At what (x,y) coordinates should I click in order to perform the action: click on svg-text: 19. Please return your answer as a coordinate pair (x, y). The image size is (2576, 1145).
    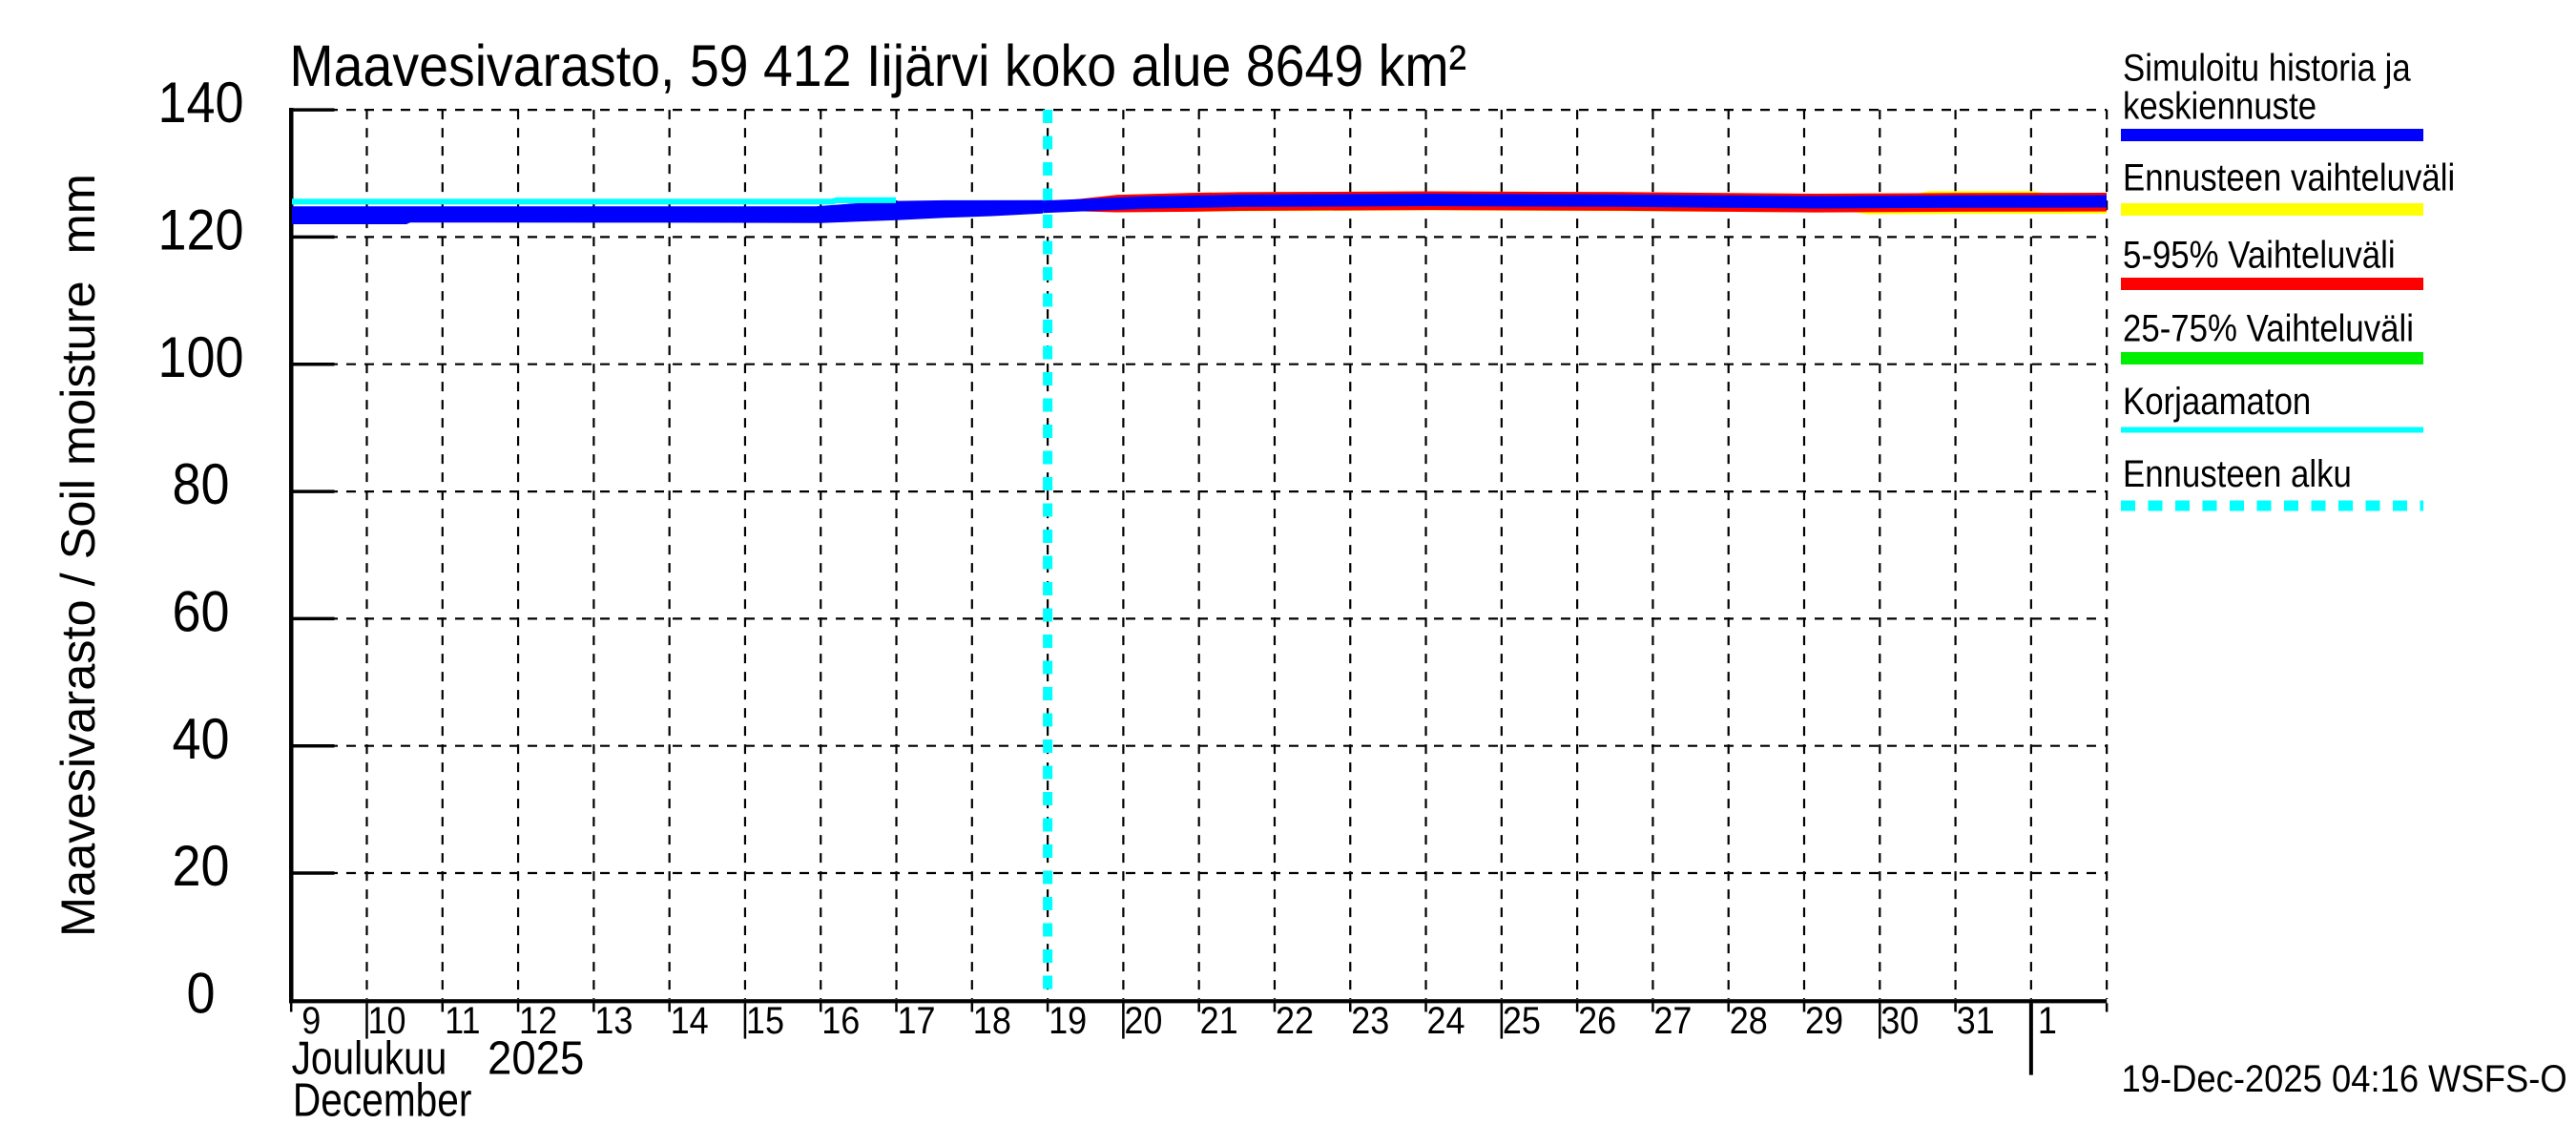
    Looking at the image, I should click on (1068, 1021).